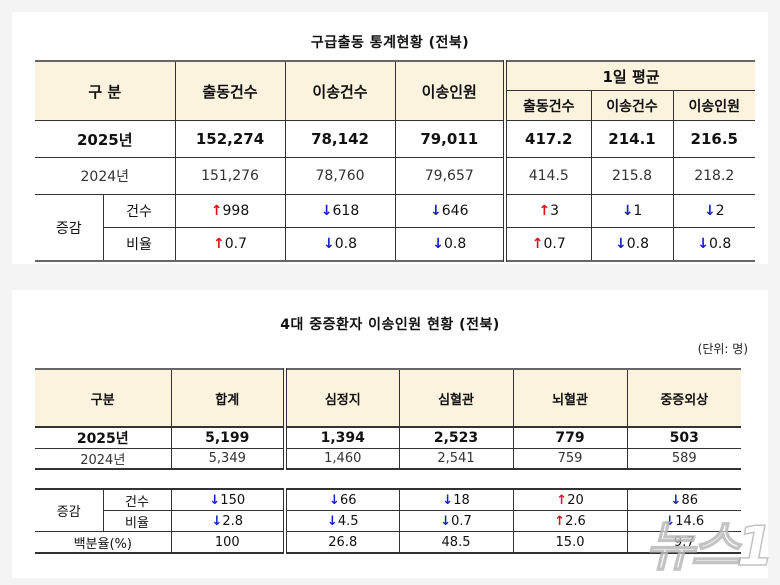 The height and width of the screenshot is (585, 780). I want to click on cell-avg-patients: 218.2, so click(714, 176).